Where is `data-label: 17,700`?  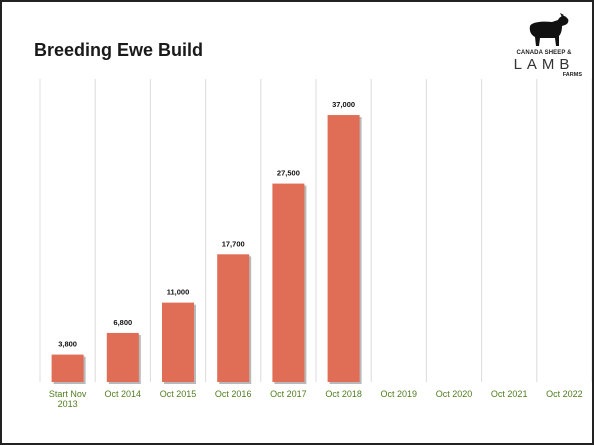 data-label: 17,700 is located at coordinates (233, 243).